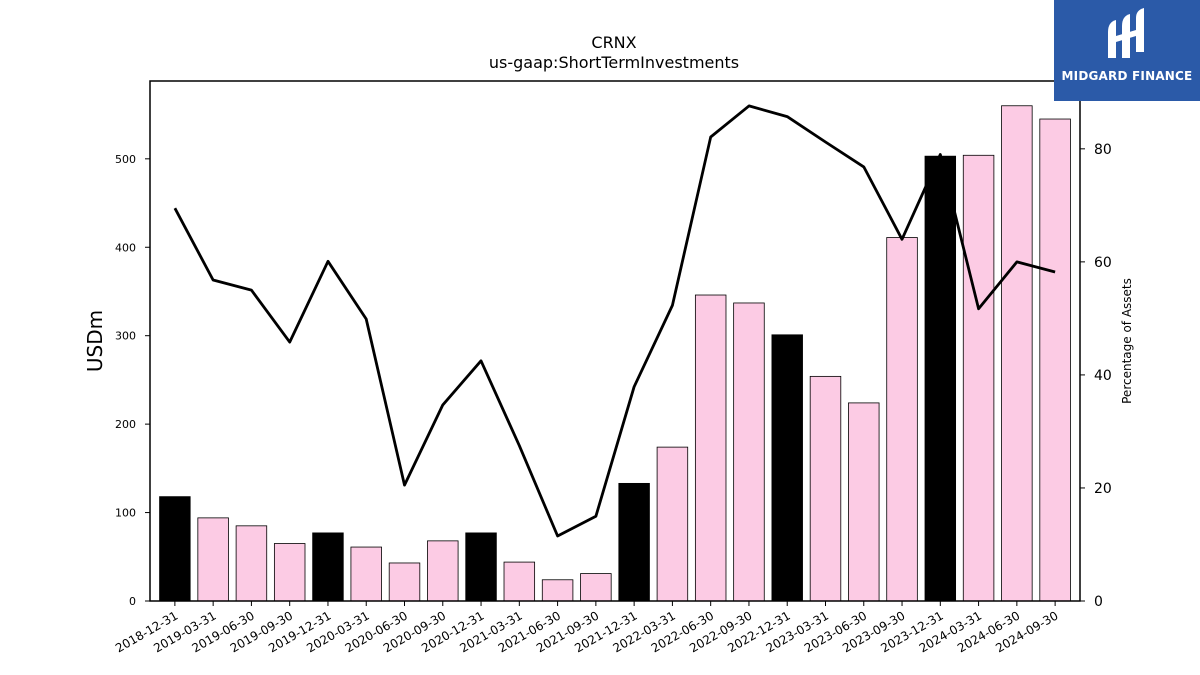  What do you see at coordinates (125, 513) in the screenshot?
I see `y-tick-label: 100` at bounding box center [125, 513].